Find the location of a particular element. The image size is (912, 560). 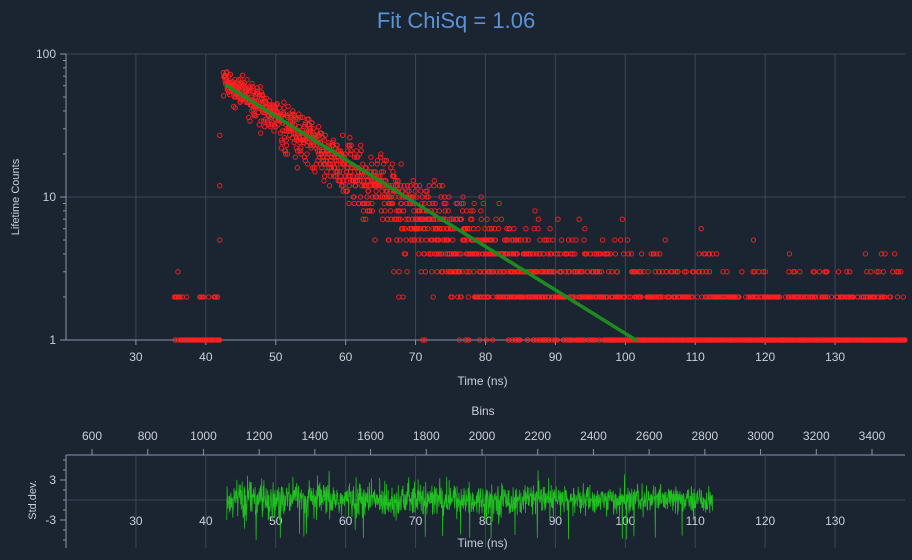

bins-tick-label: 1200 is located at coordinates (259, 436).